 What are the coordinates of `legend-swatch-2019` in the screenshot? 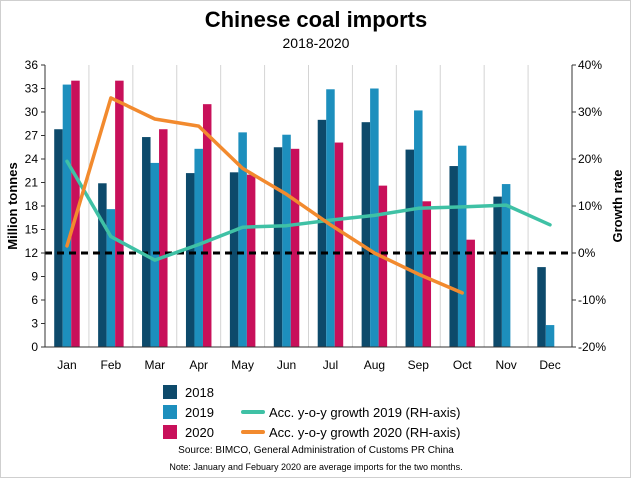 It's located at (170, 412).